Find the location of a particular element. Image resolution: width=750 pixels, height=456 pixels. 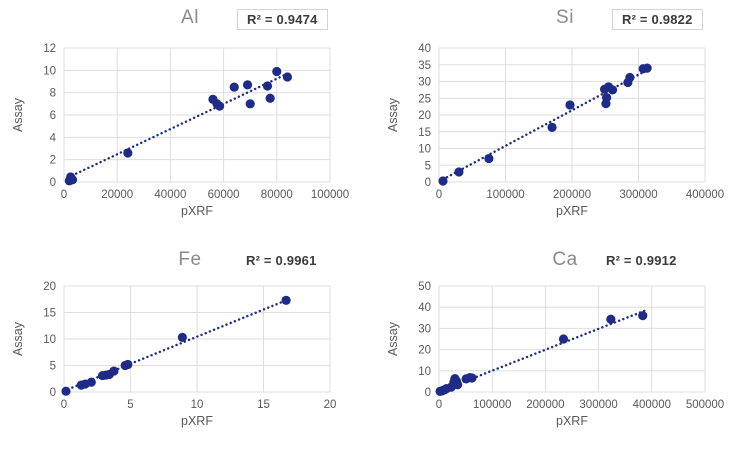

x-tick-label: 5 is located at coordinates (130, 405).